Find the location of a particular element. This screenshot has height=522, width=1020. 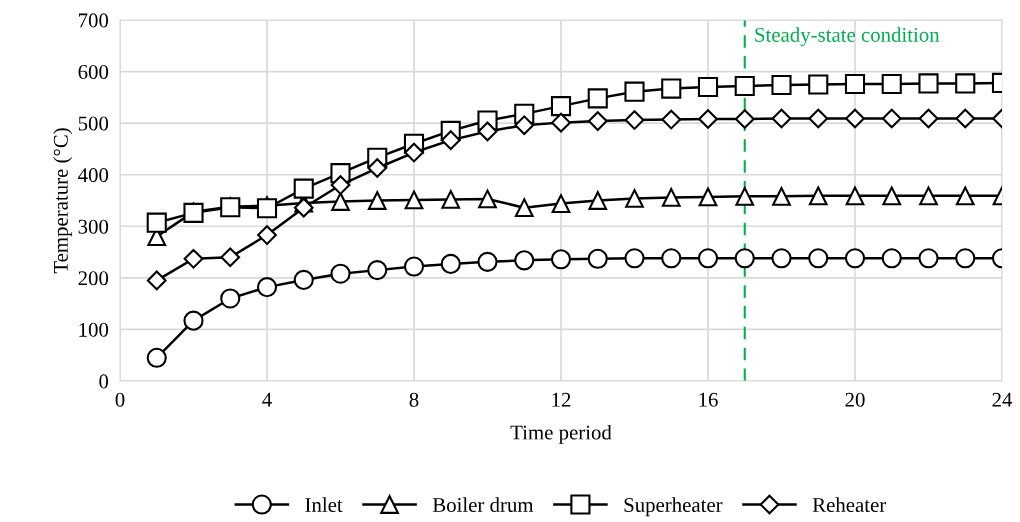

y-tick-label: 500 is located at coordinates (93, 123).